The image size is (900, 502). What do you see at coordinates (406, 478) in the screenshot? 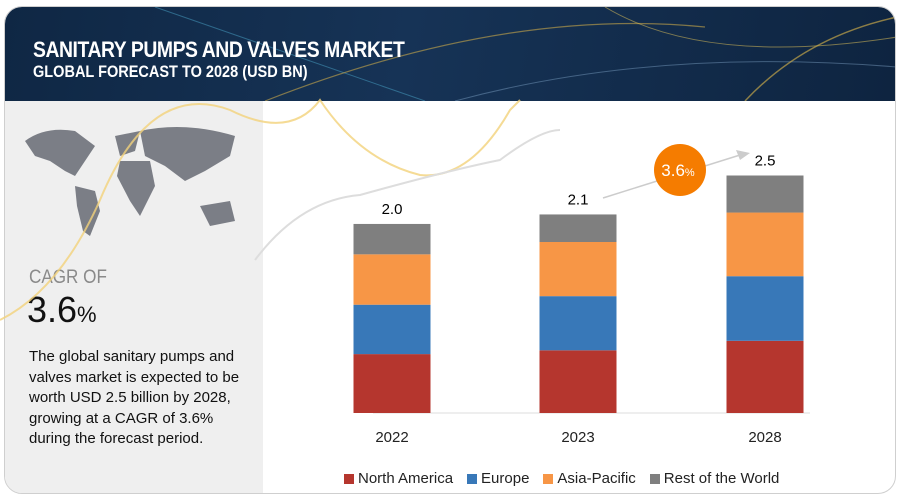
I see `legend-label: North America` at bounding box center [406, 478].